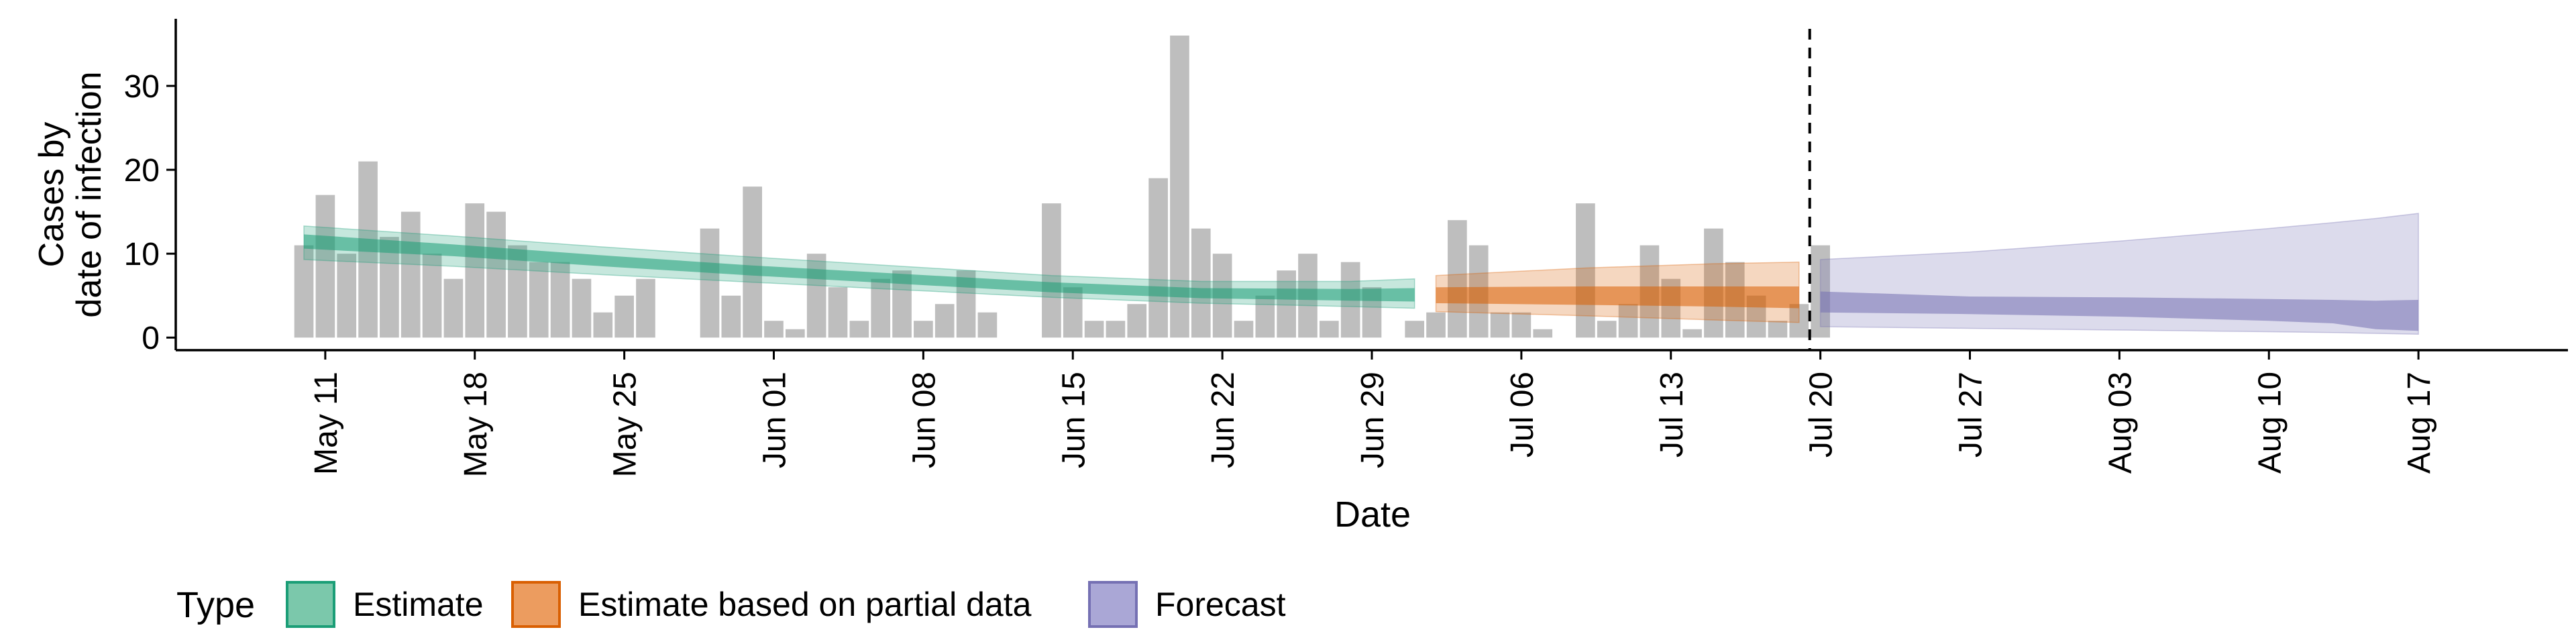 The image size is (2576, 644). What do you see at coordinates (1373, 420) in the screenshot?
I see `x-tick-label: Jun 29` at bounding box center [1373, 420].